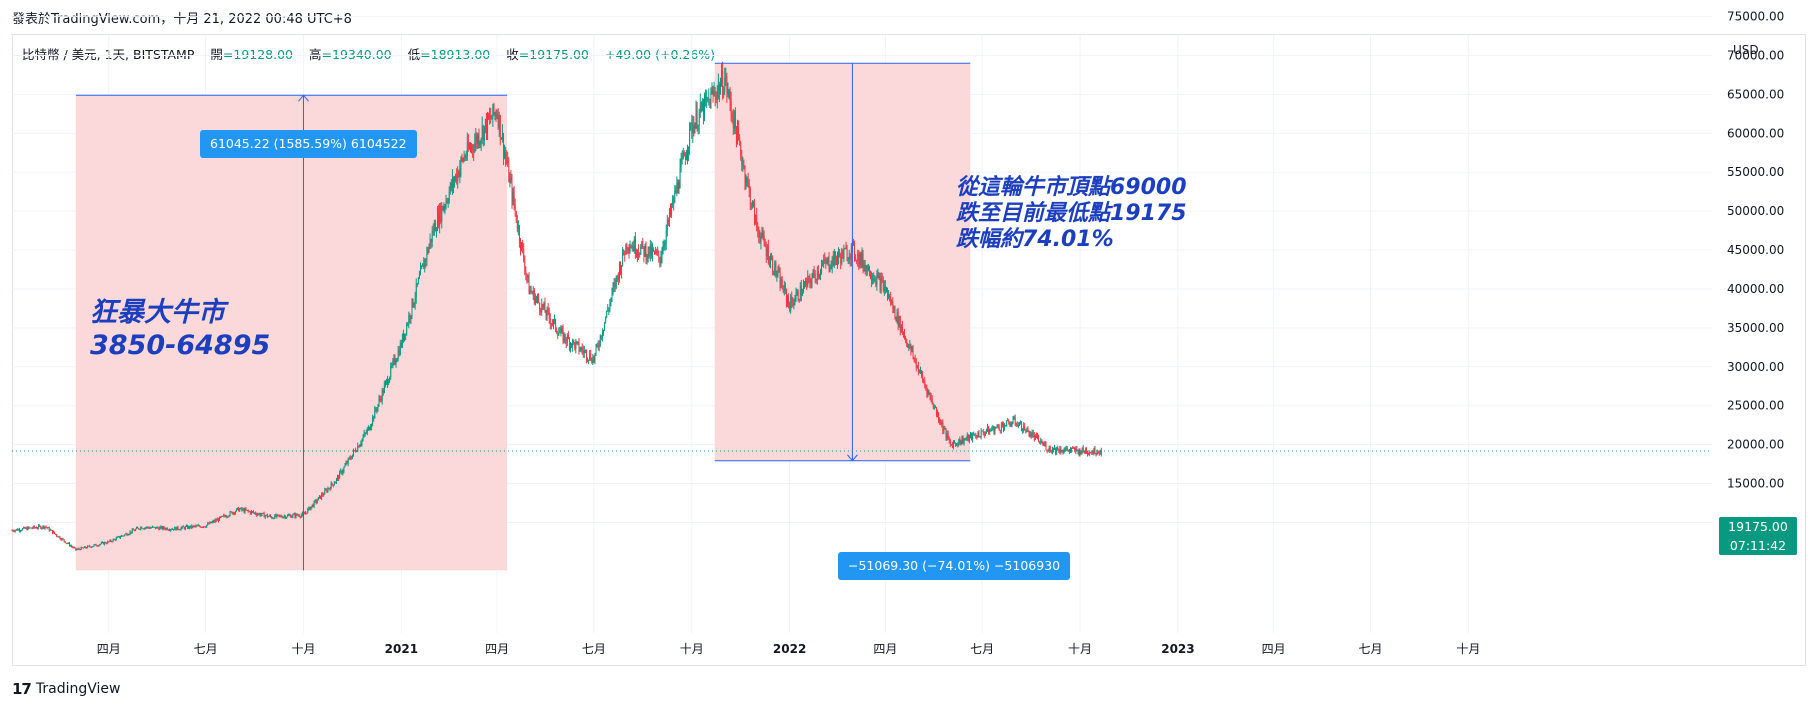 The height and width of the screenshot is (710, 1817). I want to click on open-value: =19128.00, so click(258, 54).